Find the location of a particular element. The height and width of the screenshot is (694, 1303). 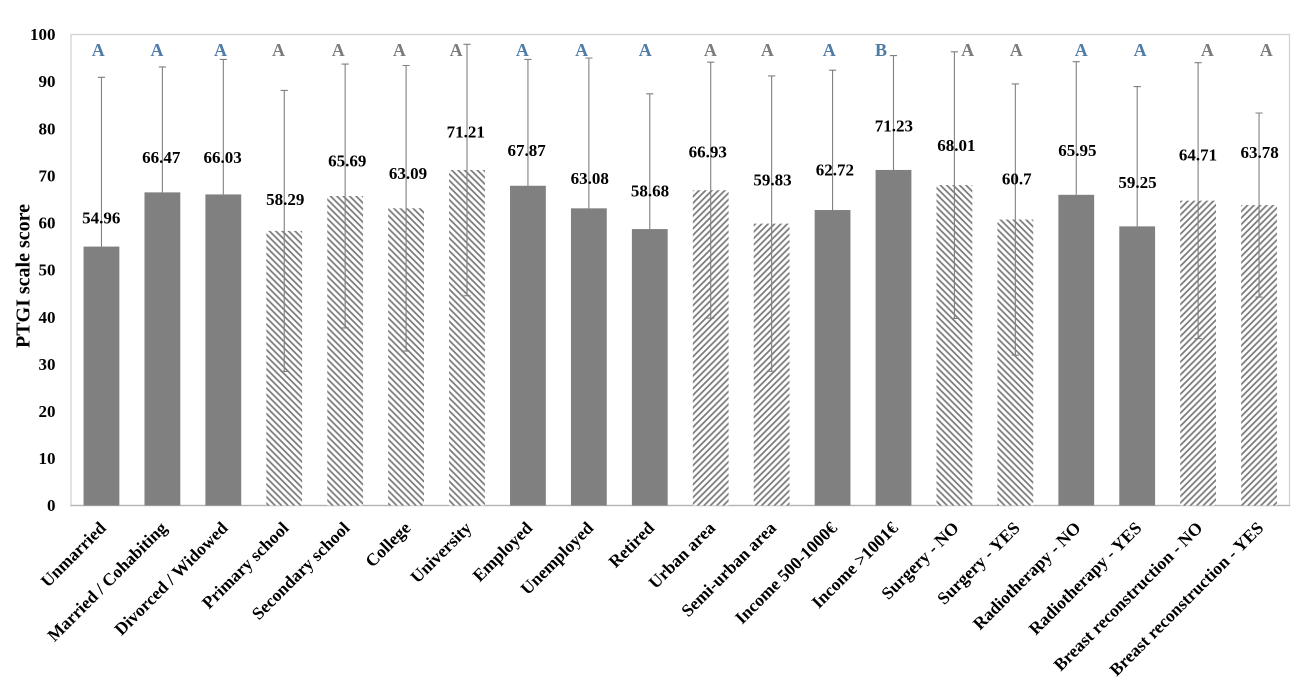

svg-text: 58.29 is located at coordinates (285, 199).